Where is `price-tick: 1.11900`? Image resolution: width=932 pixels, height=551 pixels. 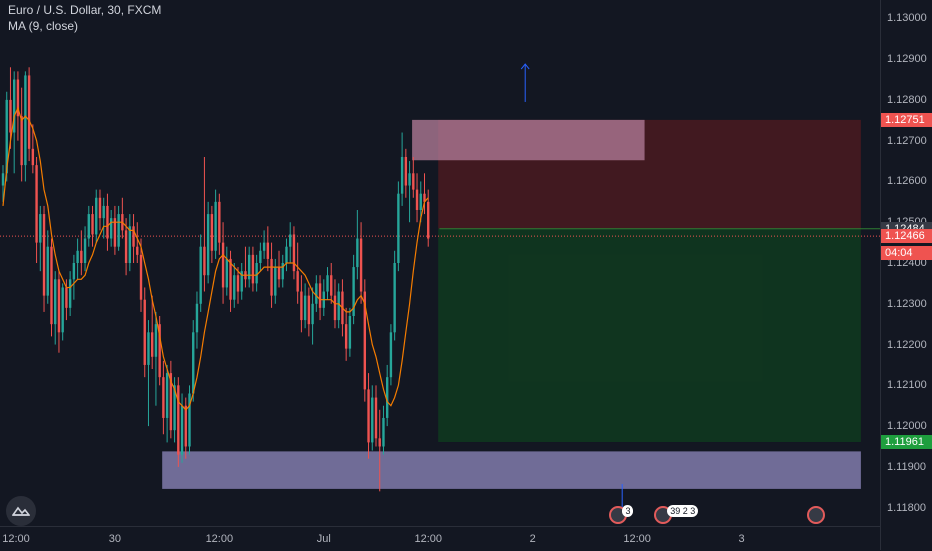 price-tick: 1.11900 is located at coordinates (906, 466).